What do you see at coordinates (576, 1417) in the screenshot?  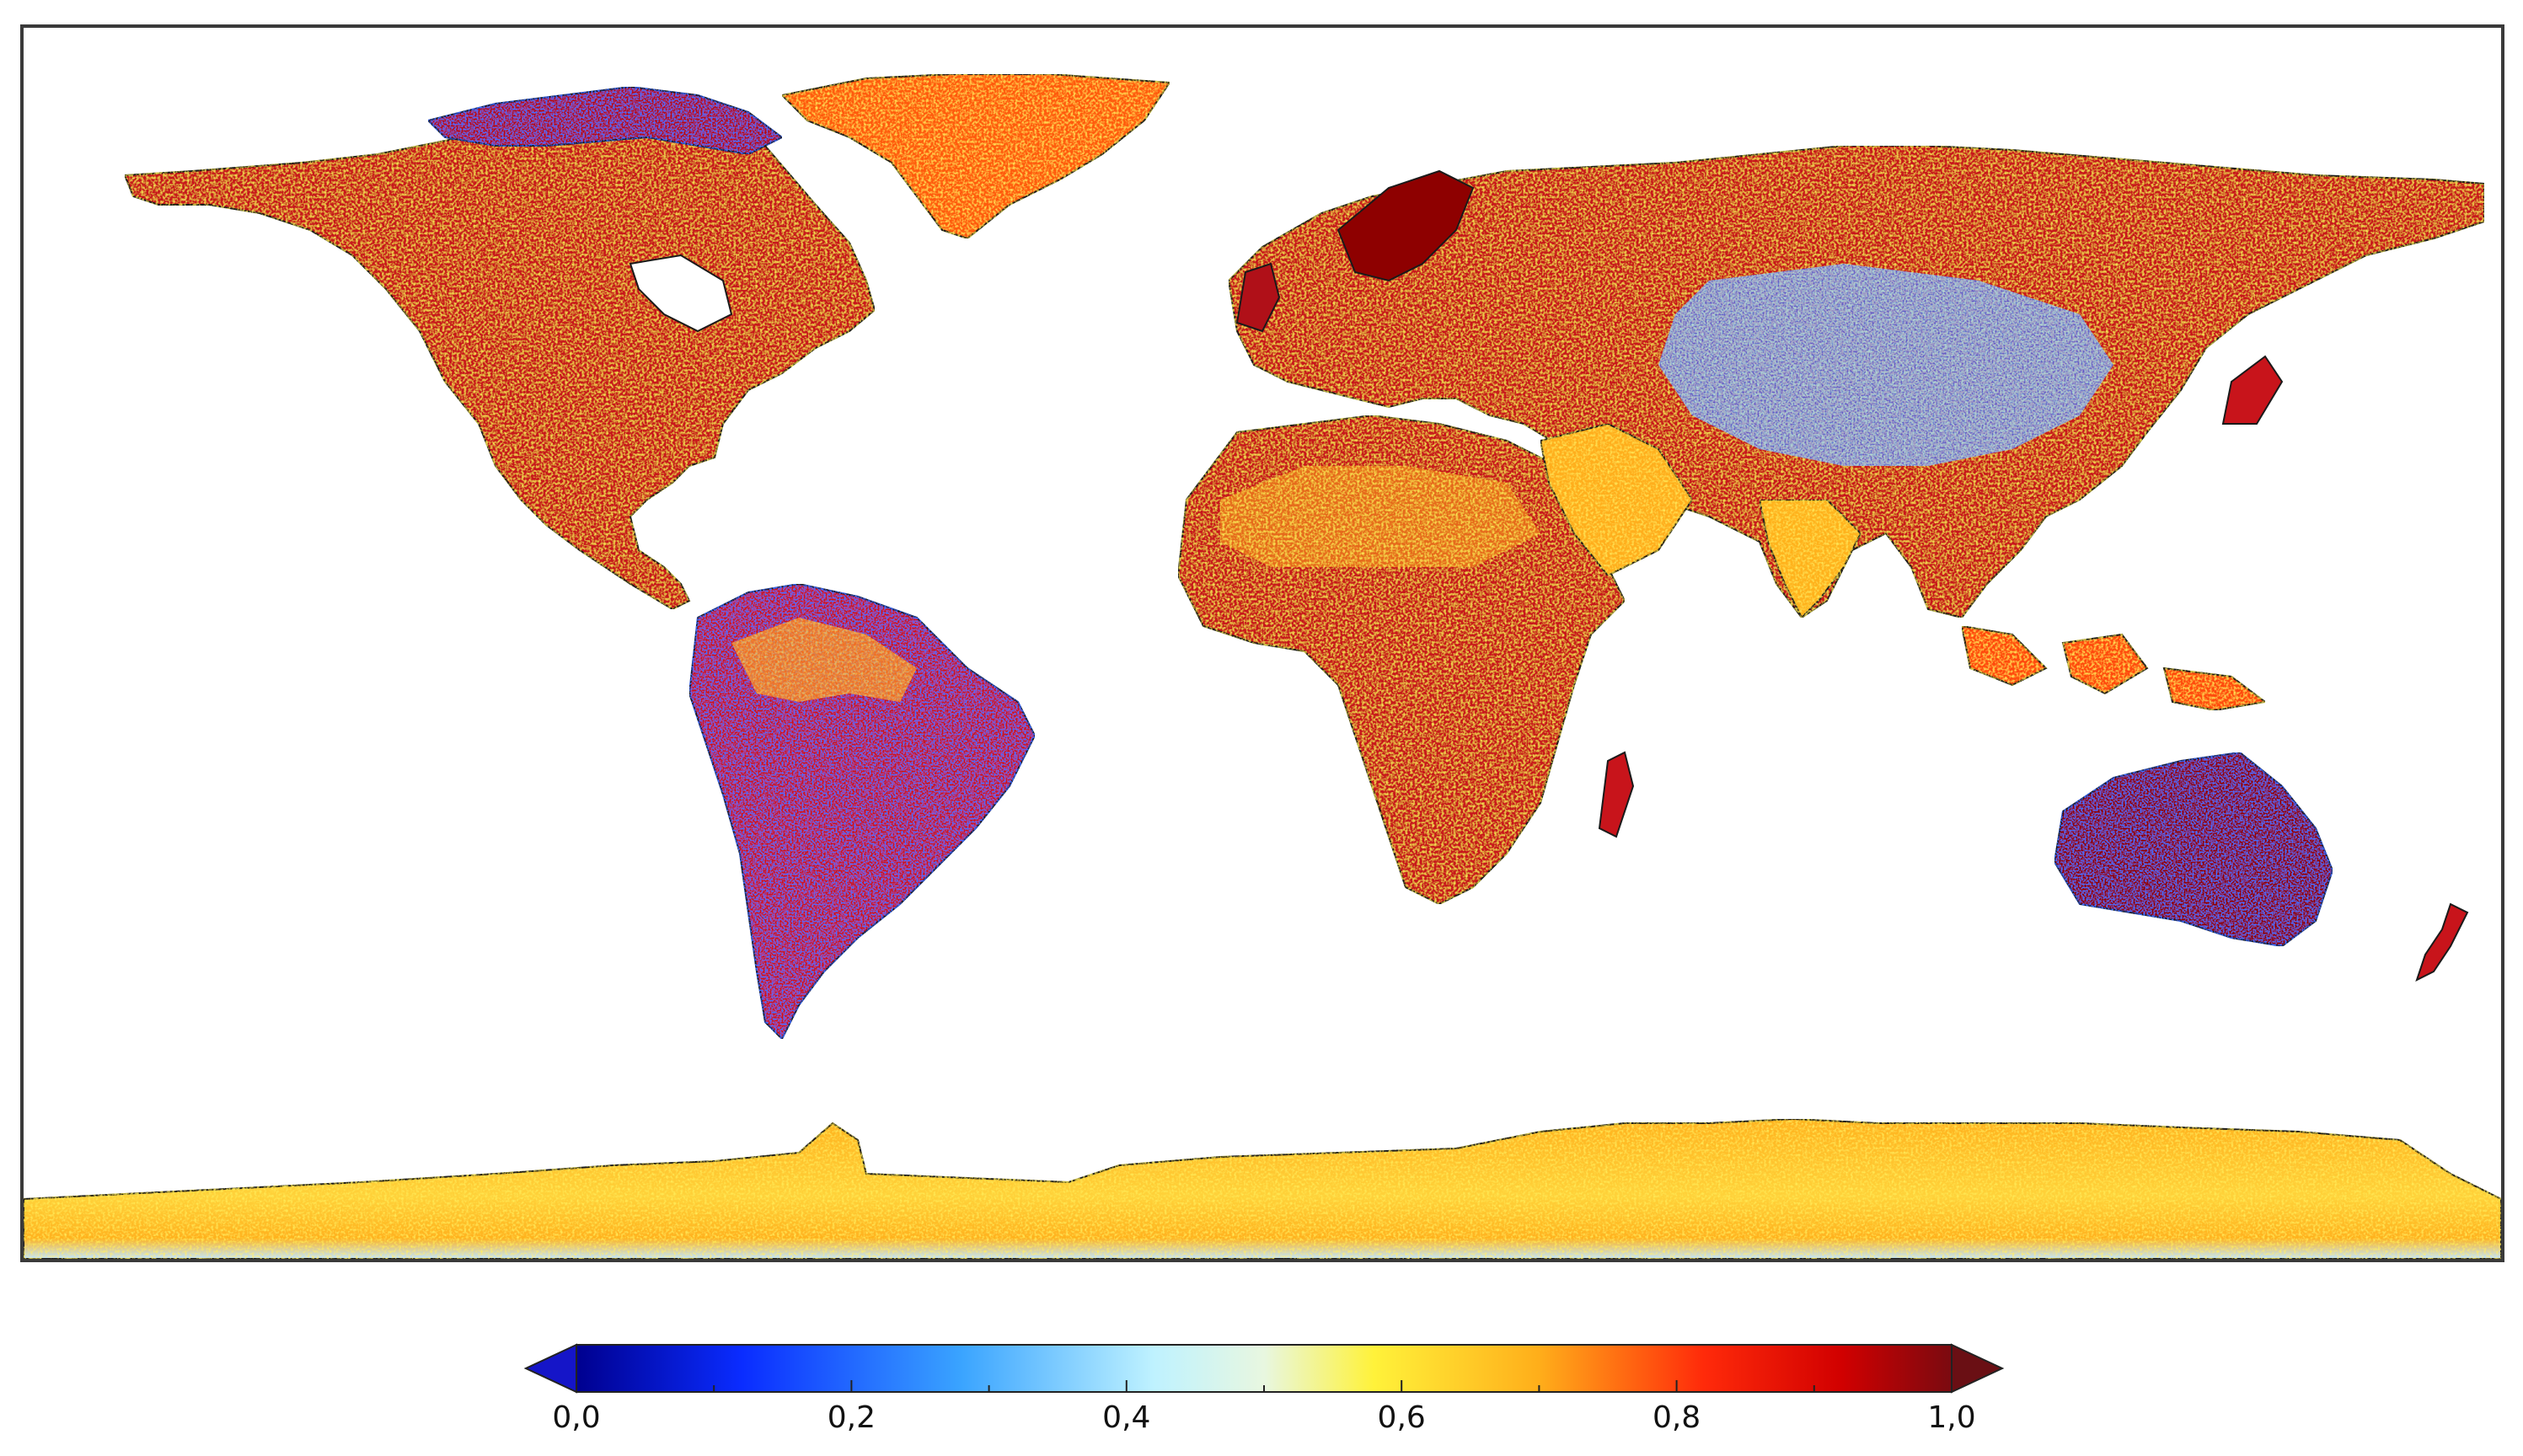 I see `colorbar-tick-label: 0,0` at bounding box center [576, 1417].